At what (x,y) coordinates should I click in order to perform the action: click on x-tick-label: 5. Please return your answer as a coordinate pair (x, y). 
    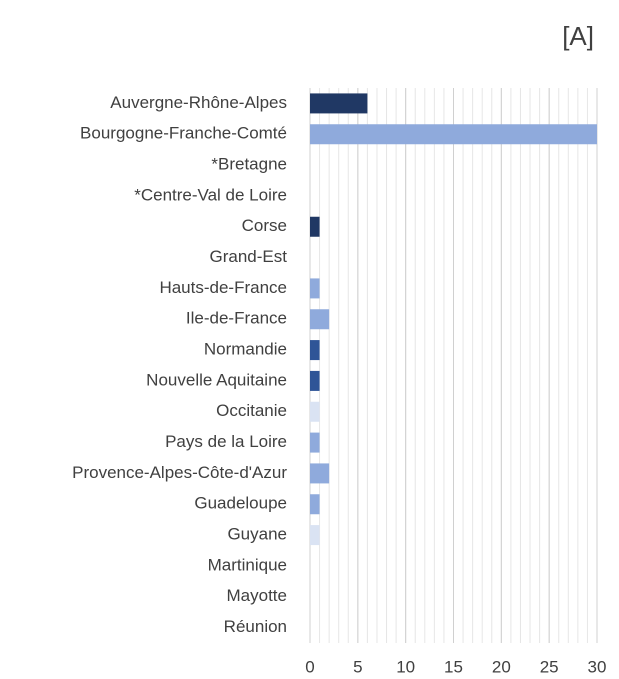
    Looking at the image, I should click on (357, 666).